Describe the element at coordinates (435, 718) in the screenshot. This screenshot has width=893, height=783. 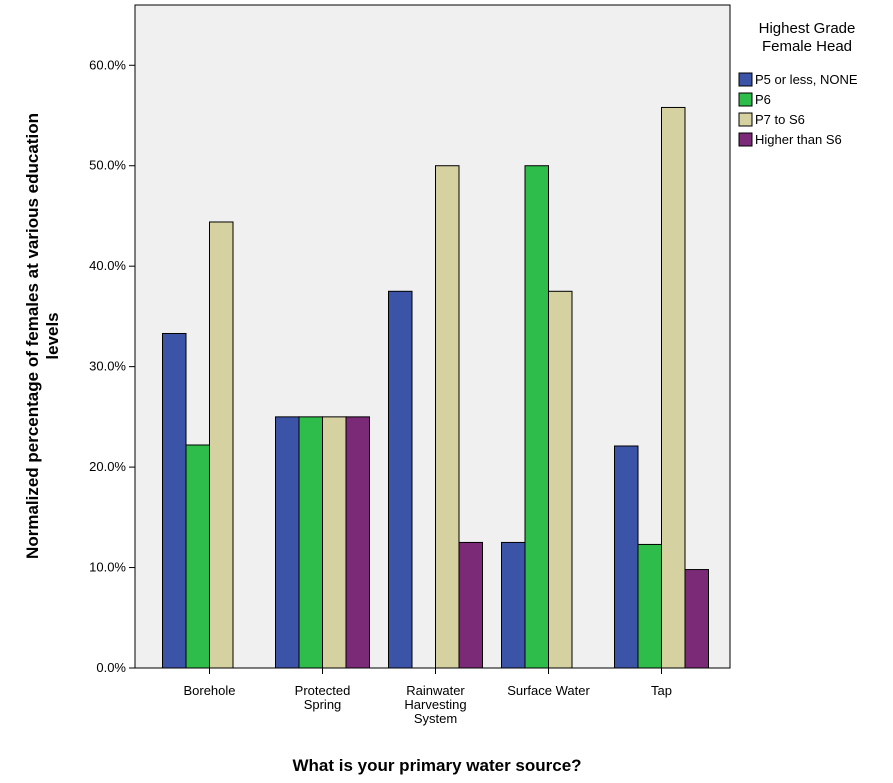
I see `x-tick-label: System` at that location.